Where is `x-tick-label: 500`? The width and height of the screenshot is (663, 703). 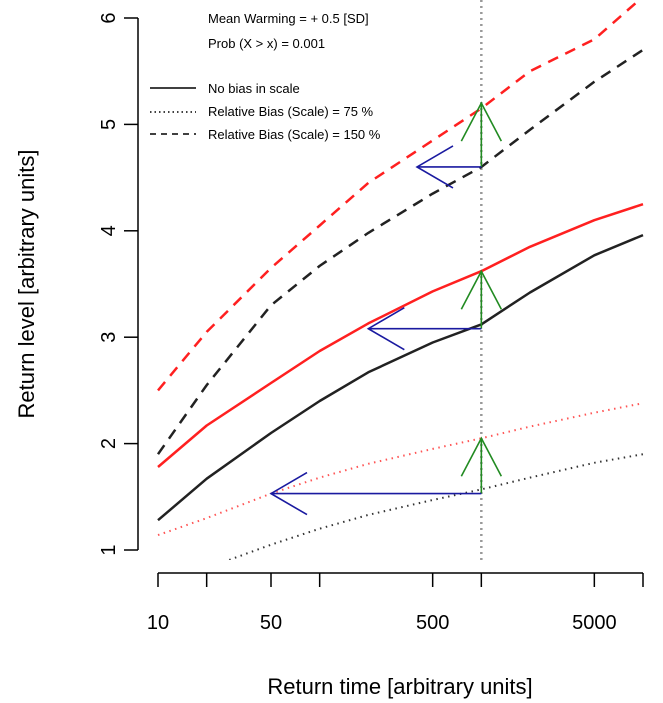 x-tick-label: 500 is located at coordinates (432, 623).